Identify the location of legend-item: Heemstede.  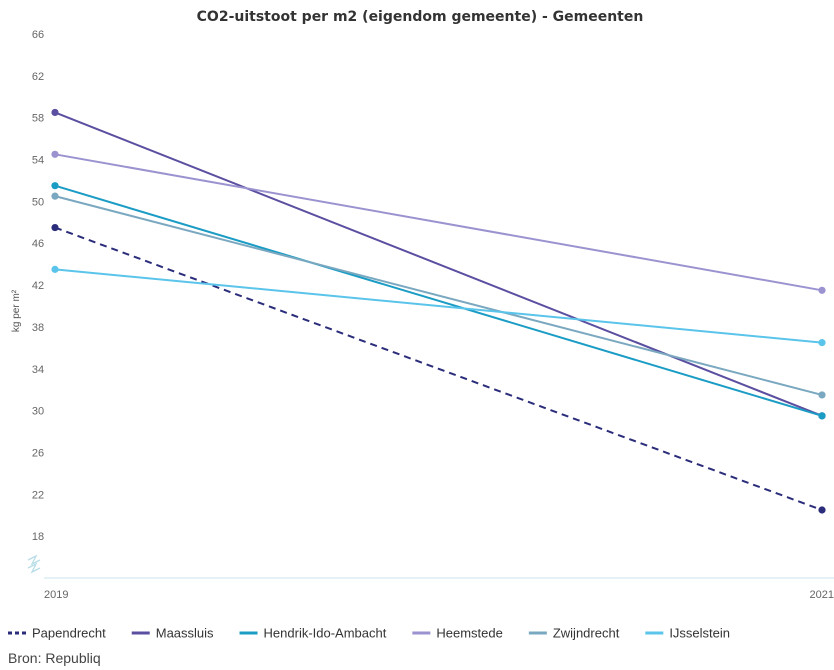
(457, 633).